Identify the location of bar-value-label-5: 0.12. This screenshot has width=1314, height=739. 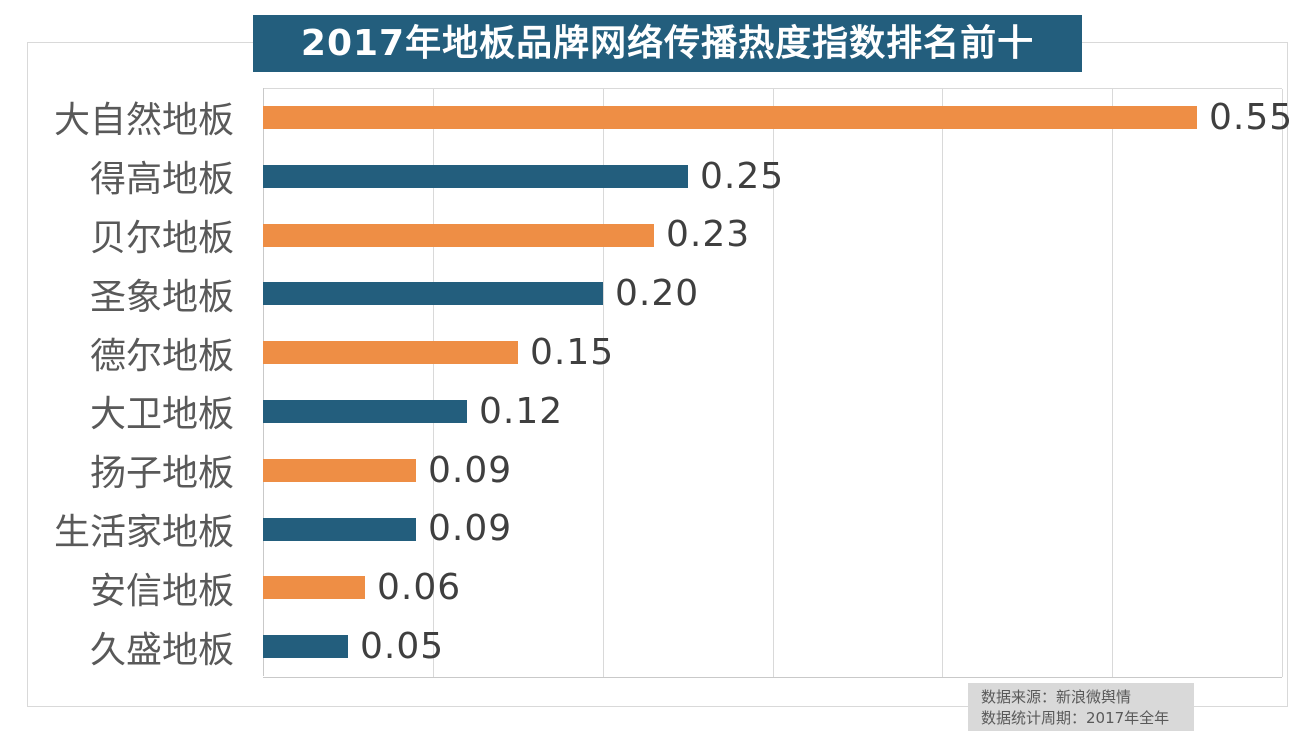
(521, 411).